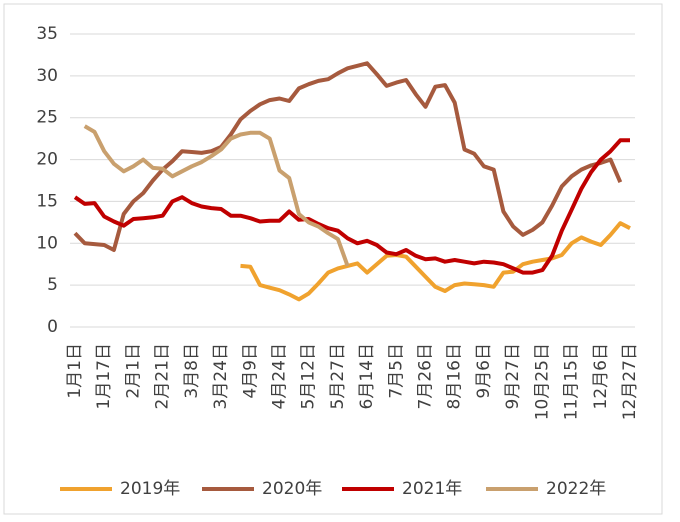  I want to click on y-tick-label: 0, so click(52, 327).